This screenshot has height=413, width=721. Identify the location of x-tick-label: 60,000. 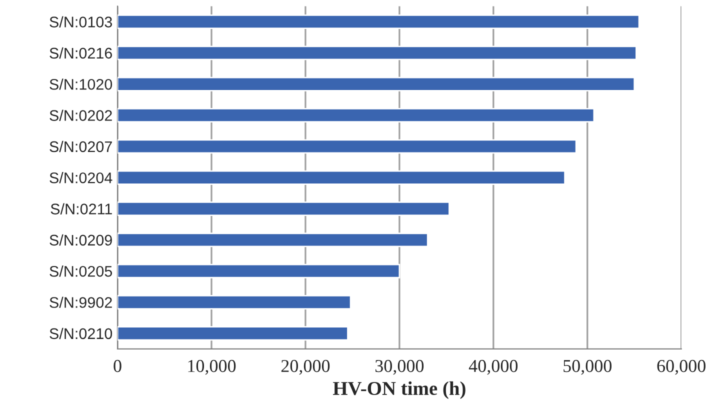
(681, 367).